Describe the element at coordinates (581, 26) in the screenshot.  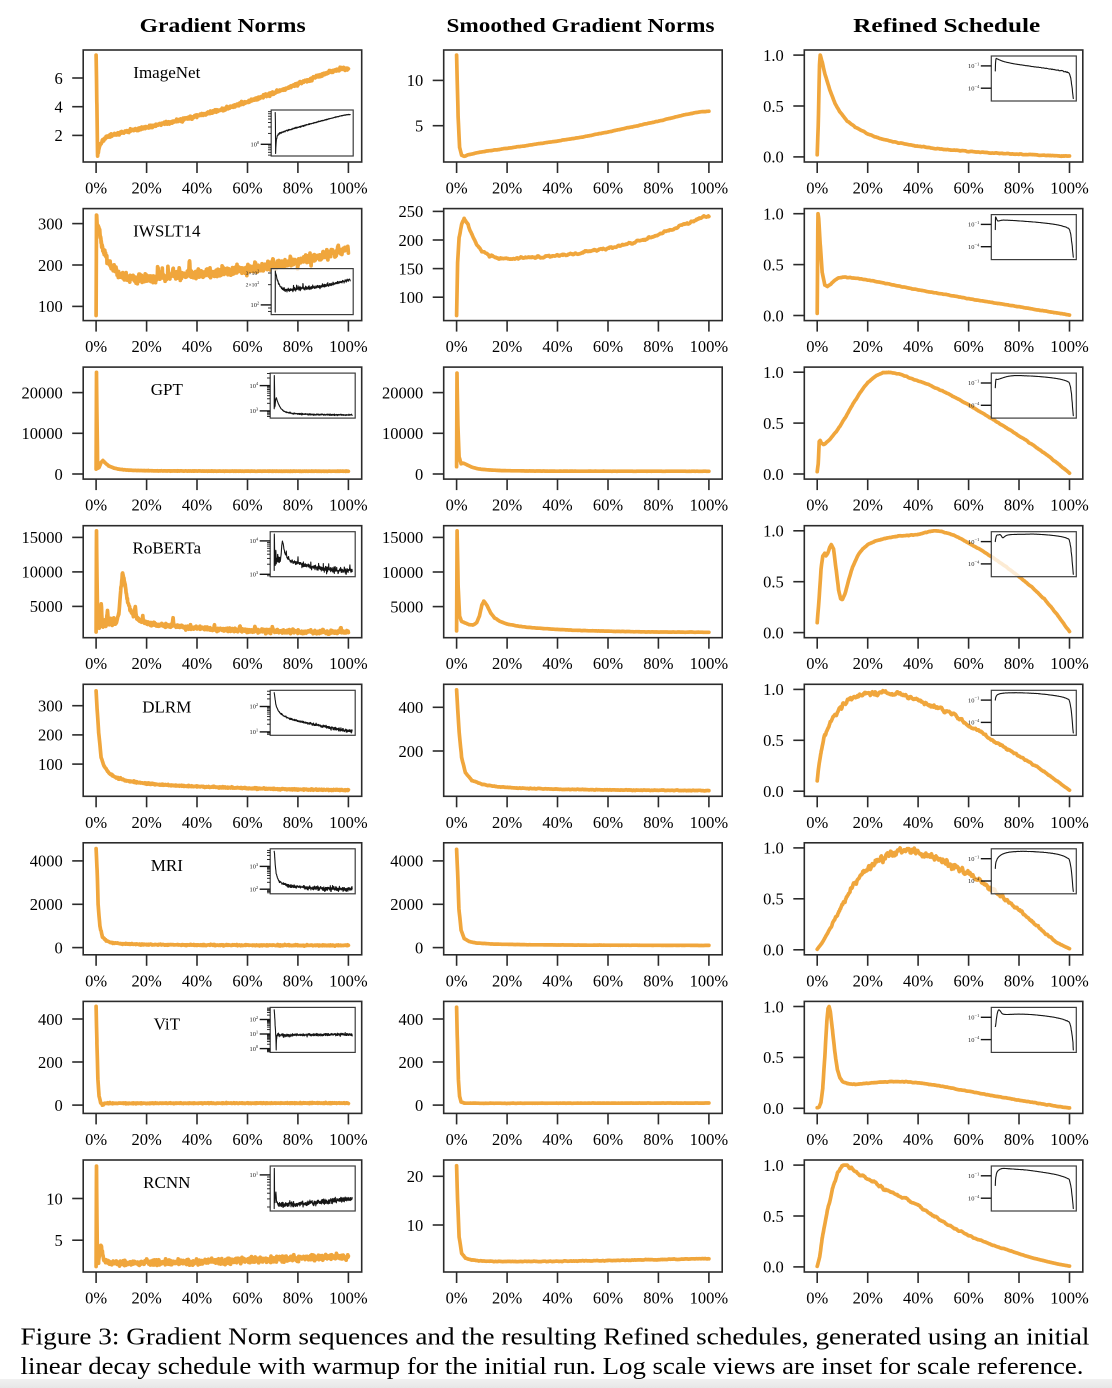
I see `svg-text: Smoothed Gradient Norms` at that location.